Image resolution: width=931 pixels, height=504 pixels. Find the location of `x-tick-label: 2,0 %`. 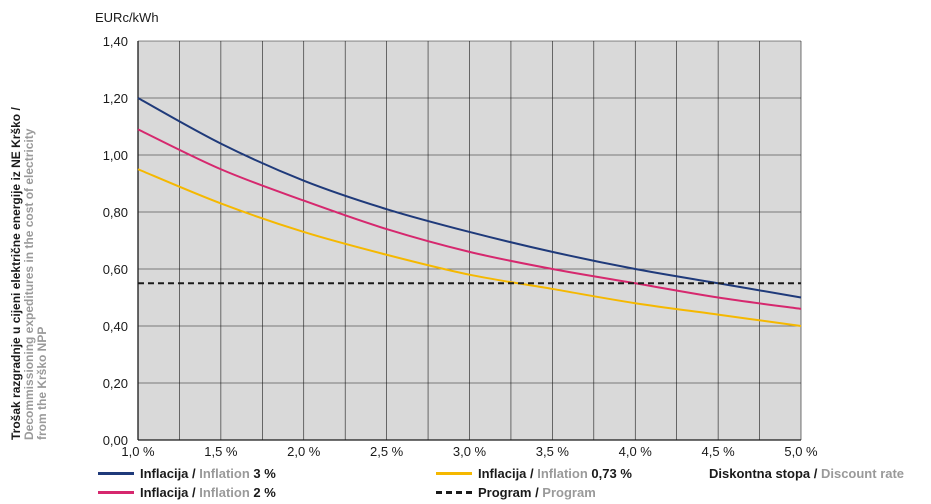

x-tick-label: 2,0 % is located at coordinates (304, 451).